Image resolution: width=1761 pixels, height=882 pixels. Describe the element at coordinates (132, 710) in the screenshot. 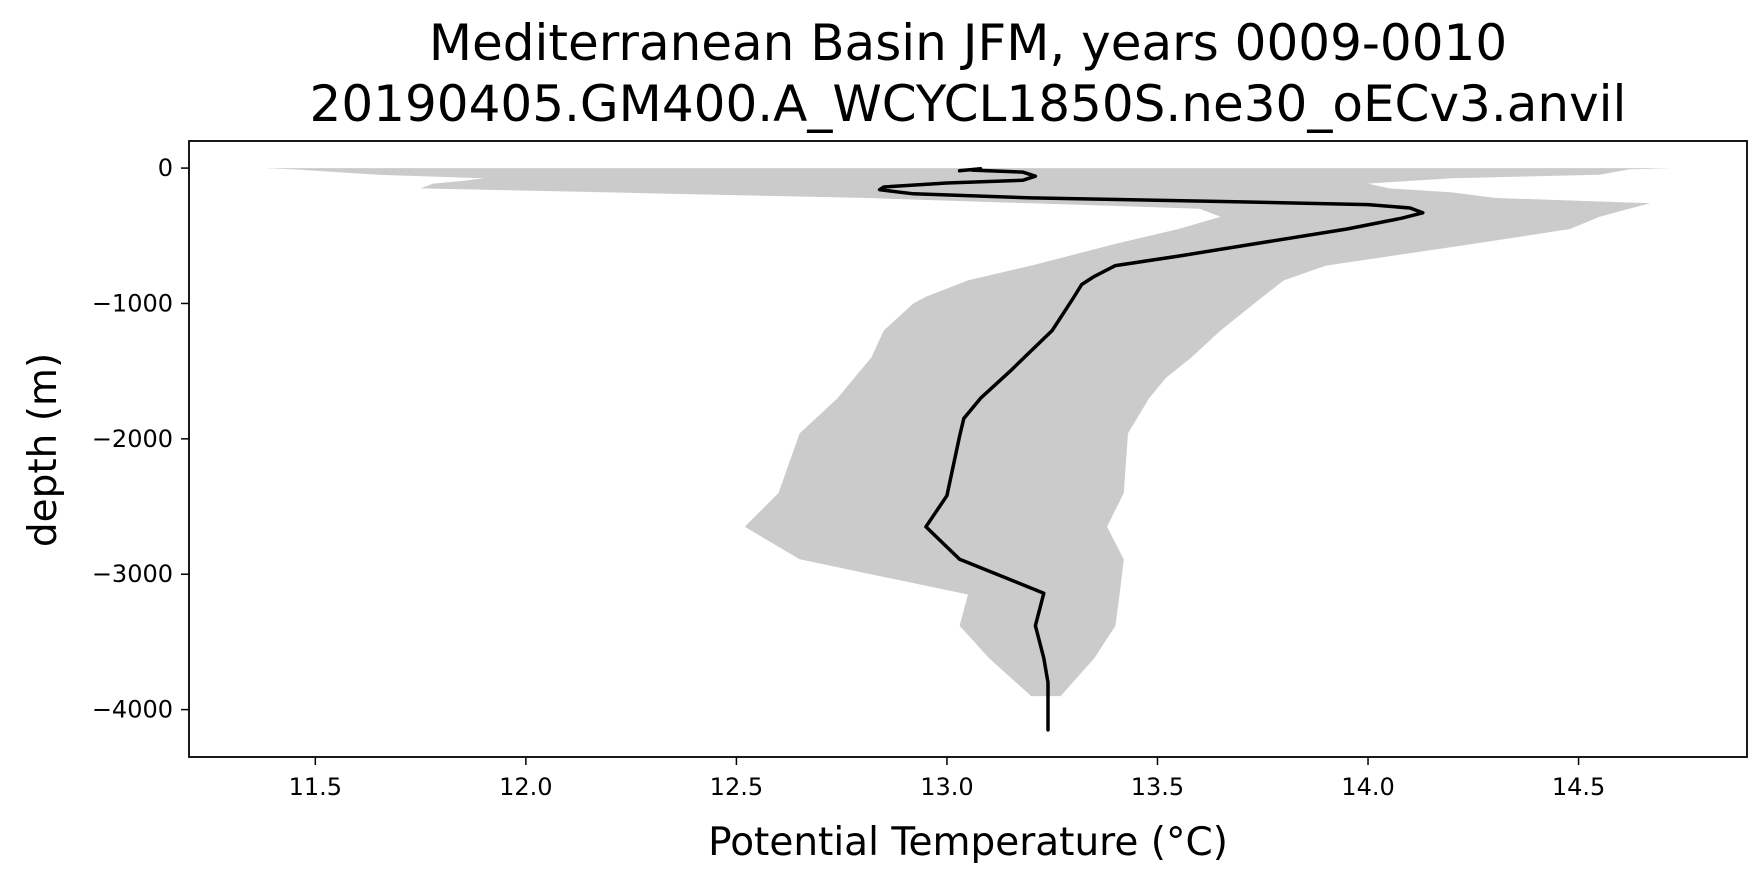

I see `y-tick-label: −4000` at that location.